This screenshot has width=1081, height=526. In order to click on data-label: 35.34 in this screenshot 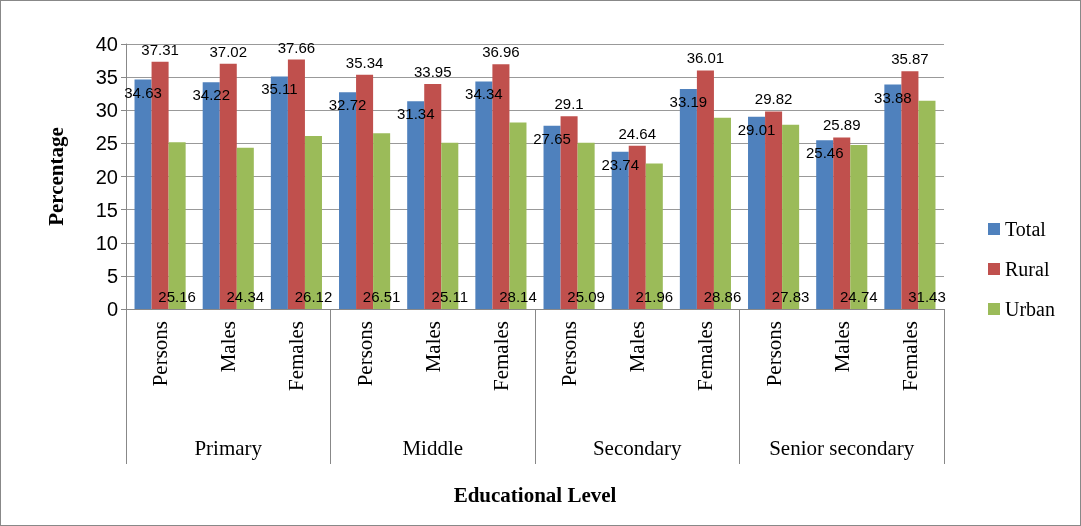, I will do `click(364, 62)`.